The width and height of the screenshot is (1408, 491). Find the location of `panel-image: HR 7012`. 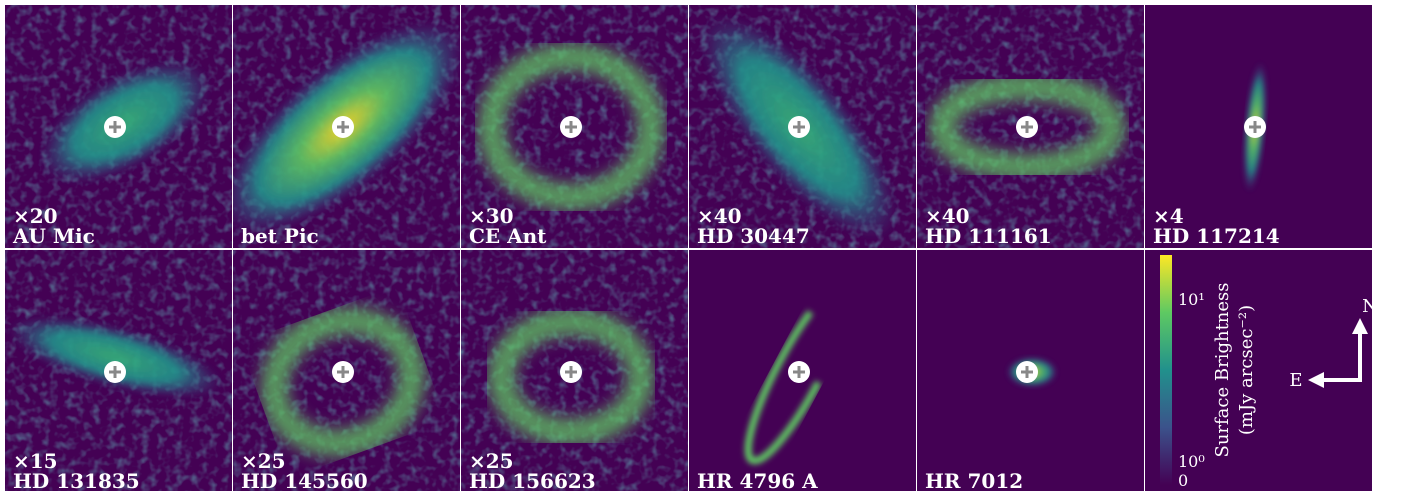

panel-image: HR 7012 is located at coordinates (1030, 370).